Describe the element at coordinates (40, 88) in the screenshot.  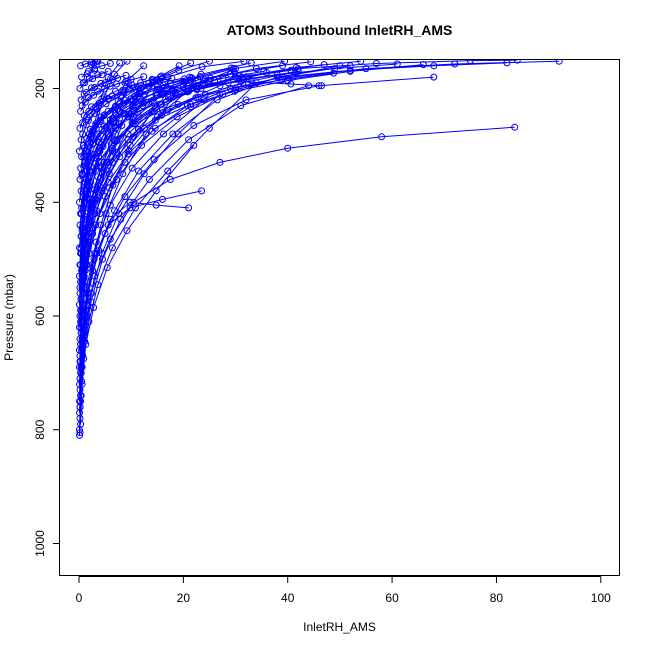
I see `y-tick-label: 200` at that location.